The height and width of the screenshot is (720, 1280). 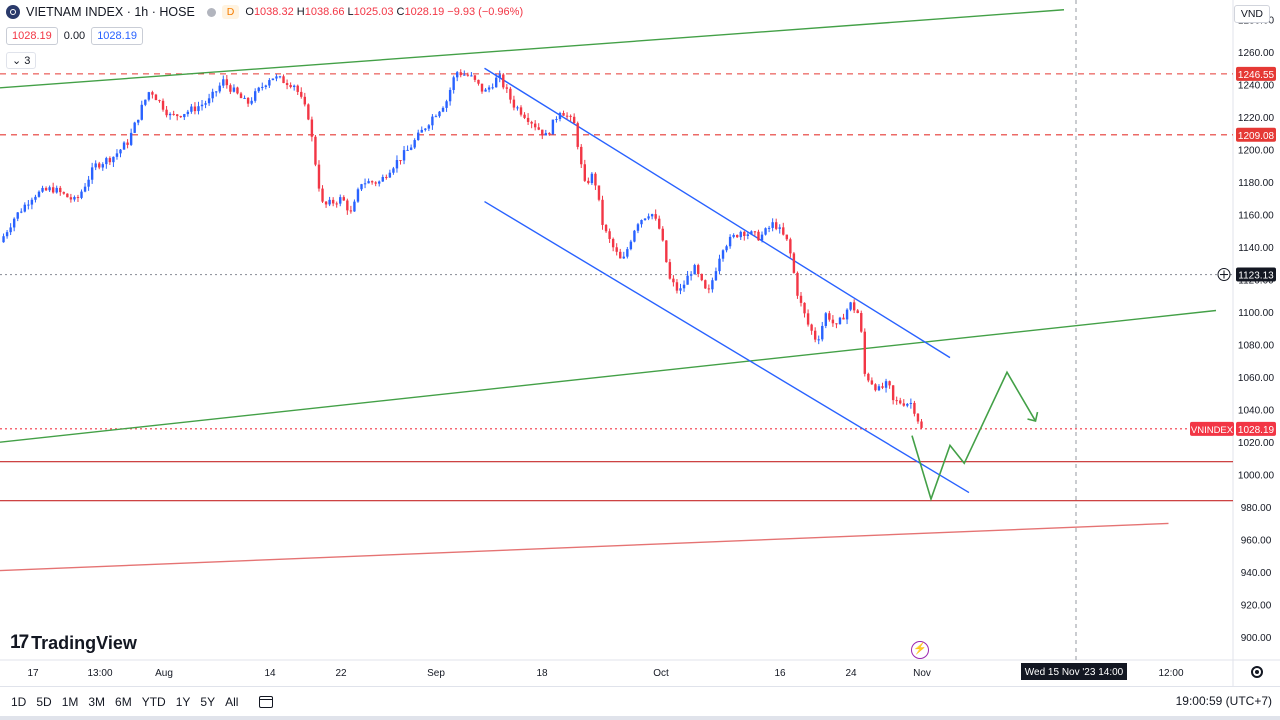 What do you see at coordinates (1256, 443) in the screenshot?
I see `y-tick-label: 1020.00` at bounding box center [1256, 443].